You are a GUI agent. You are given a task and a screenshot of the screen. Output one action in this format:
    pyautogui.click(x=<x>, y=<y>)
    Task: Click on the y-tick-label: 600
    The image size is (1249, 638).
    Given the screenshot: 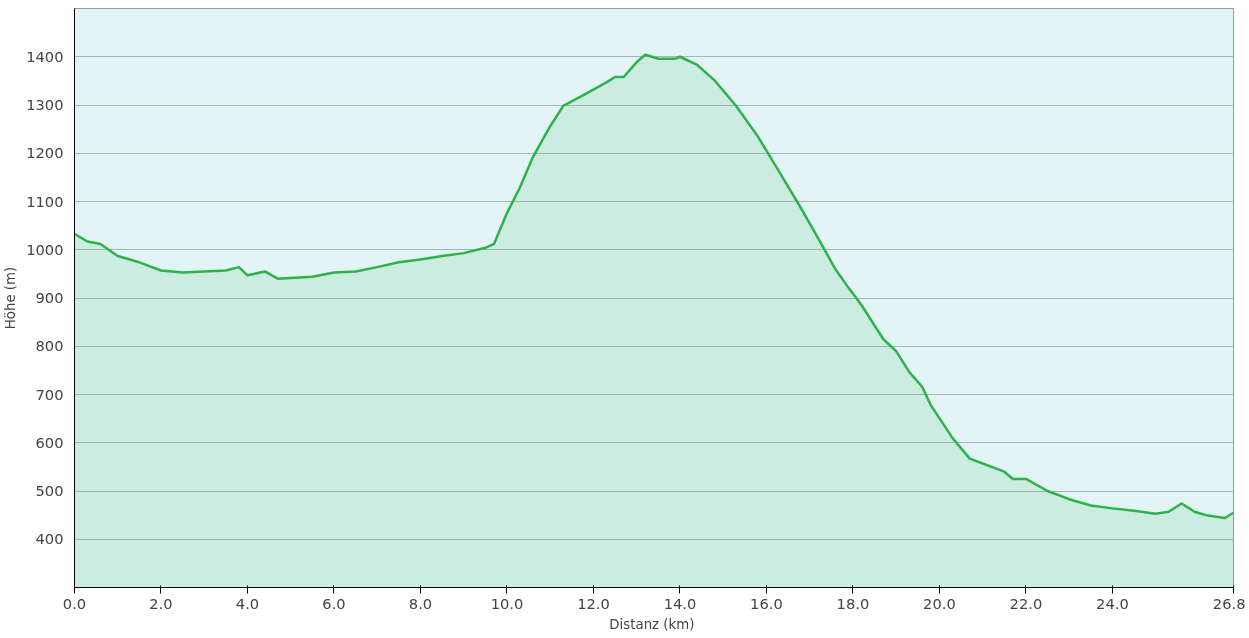 What is the action you would take?
    pyautogui.click(x=49, y=442)
    